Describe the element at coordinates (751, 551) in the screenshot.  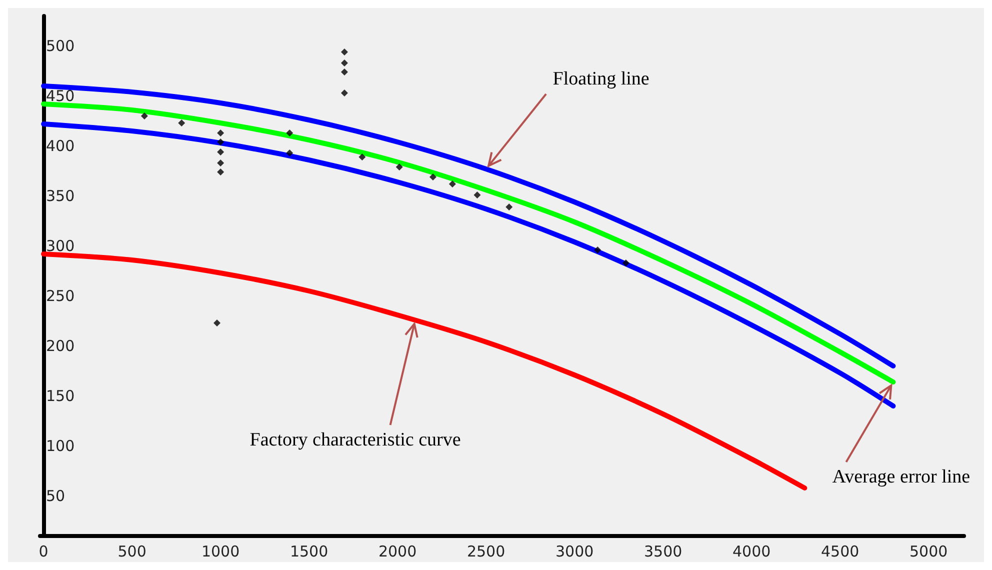
I see `x-tick-label: 4000` at that location.